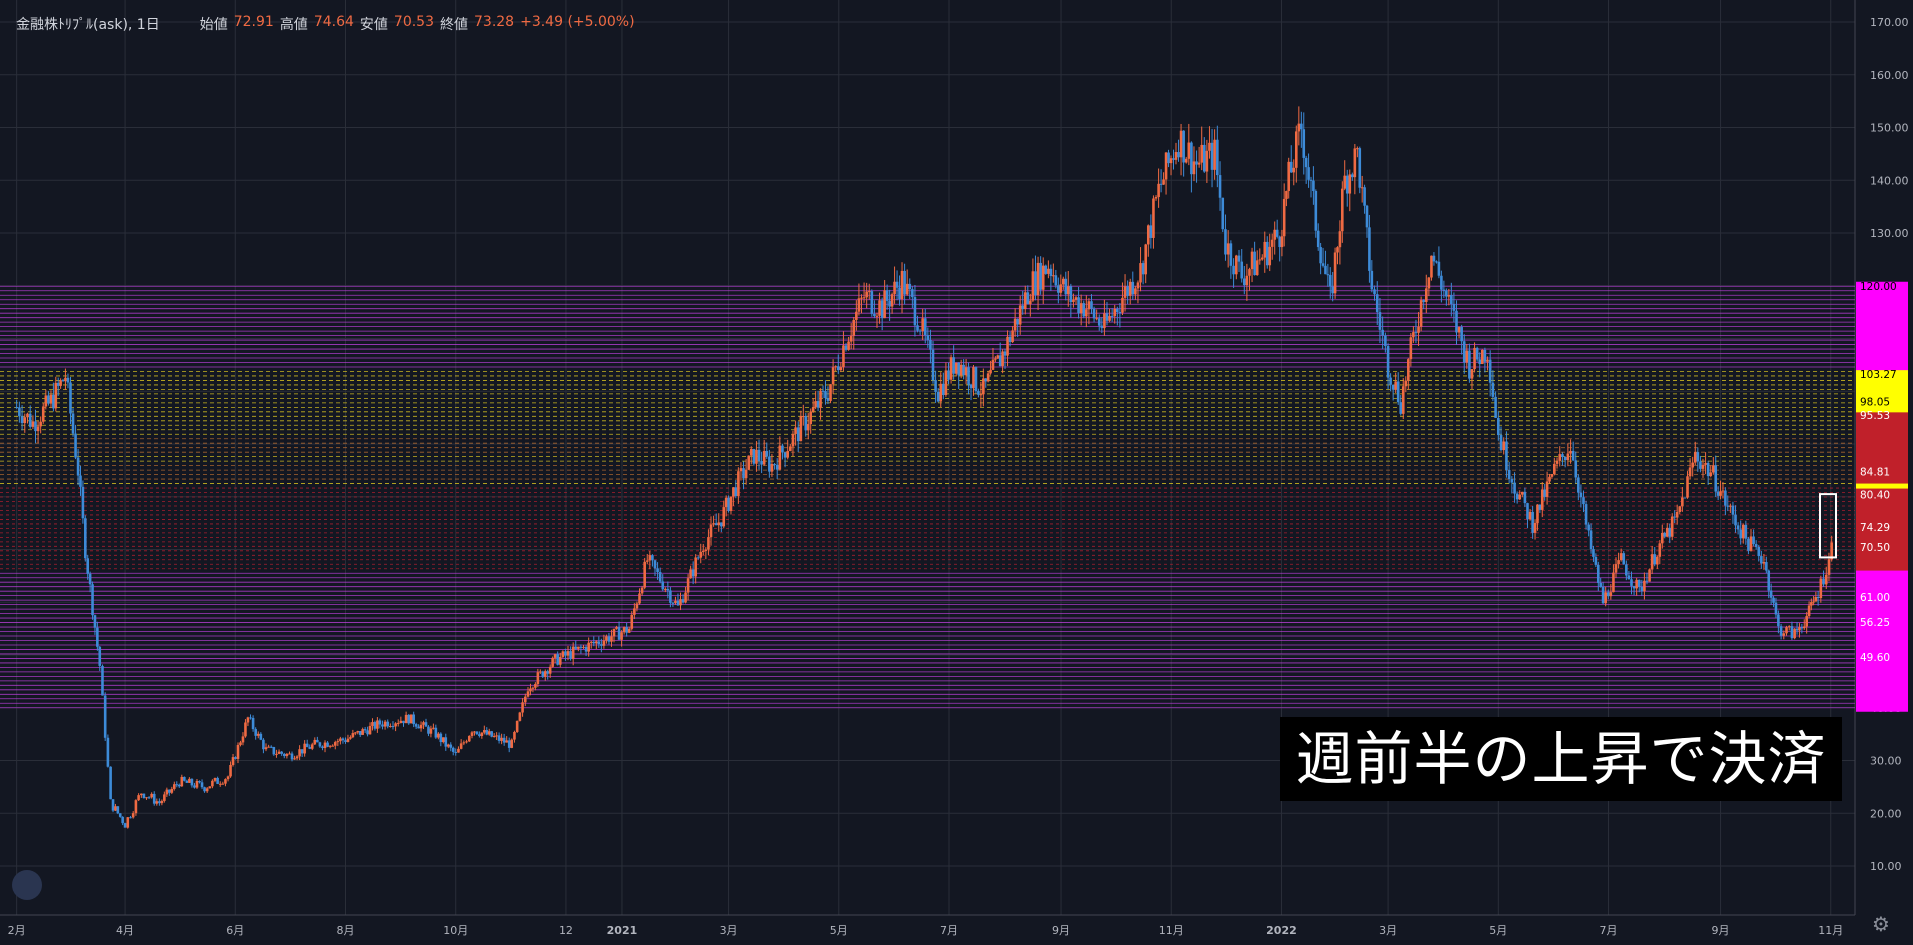  Describe the element at coordinates (577, 22) in the screenshot. I see `change-value: +3.49 (+5.00%)` at that location.